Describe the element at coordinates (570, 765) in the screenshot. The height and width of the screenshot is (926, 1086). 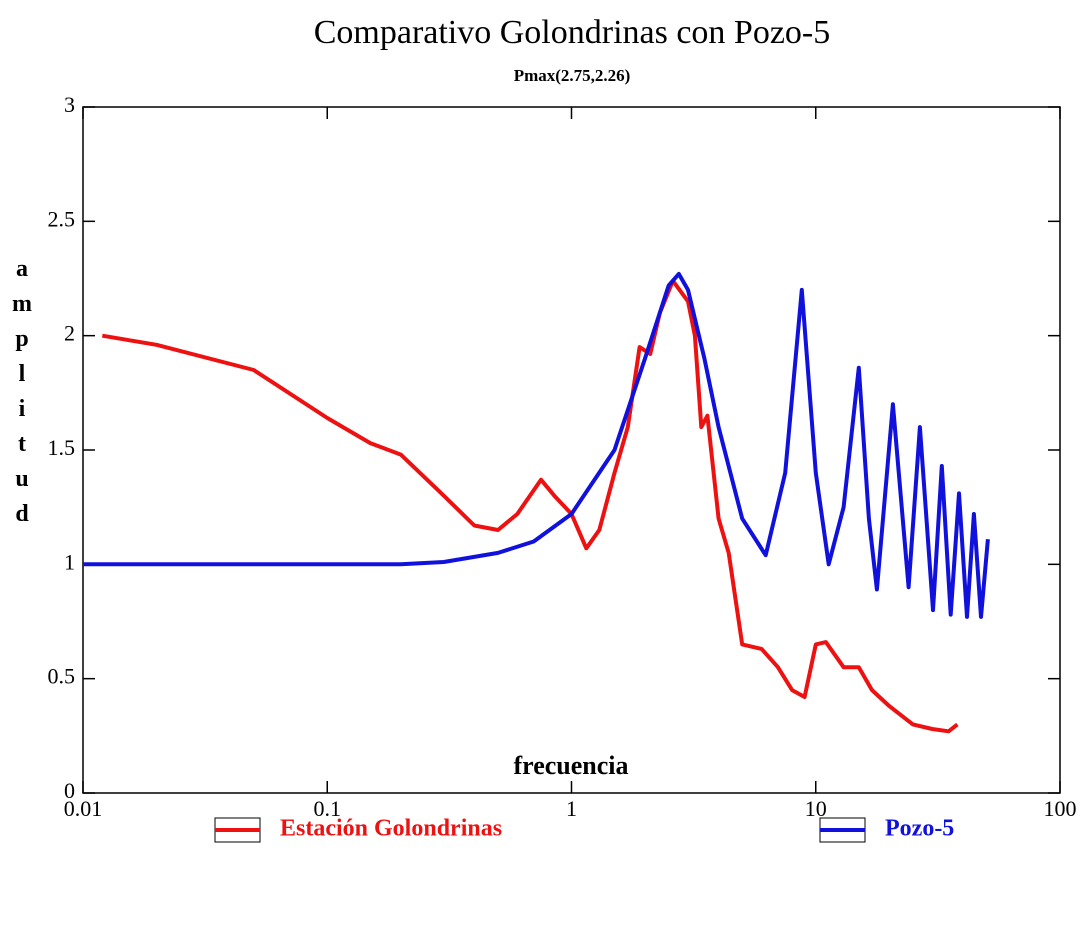
I see `x-axis-label: frecuencia` at that location.